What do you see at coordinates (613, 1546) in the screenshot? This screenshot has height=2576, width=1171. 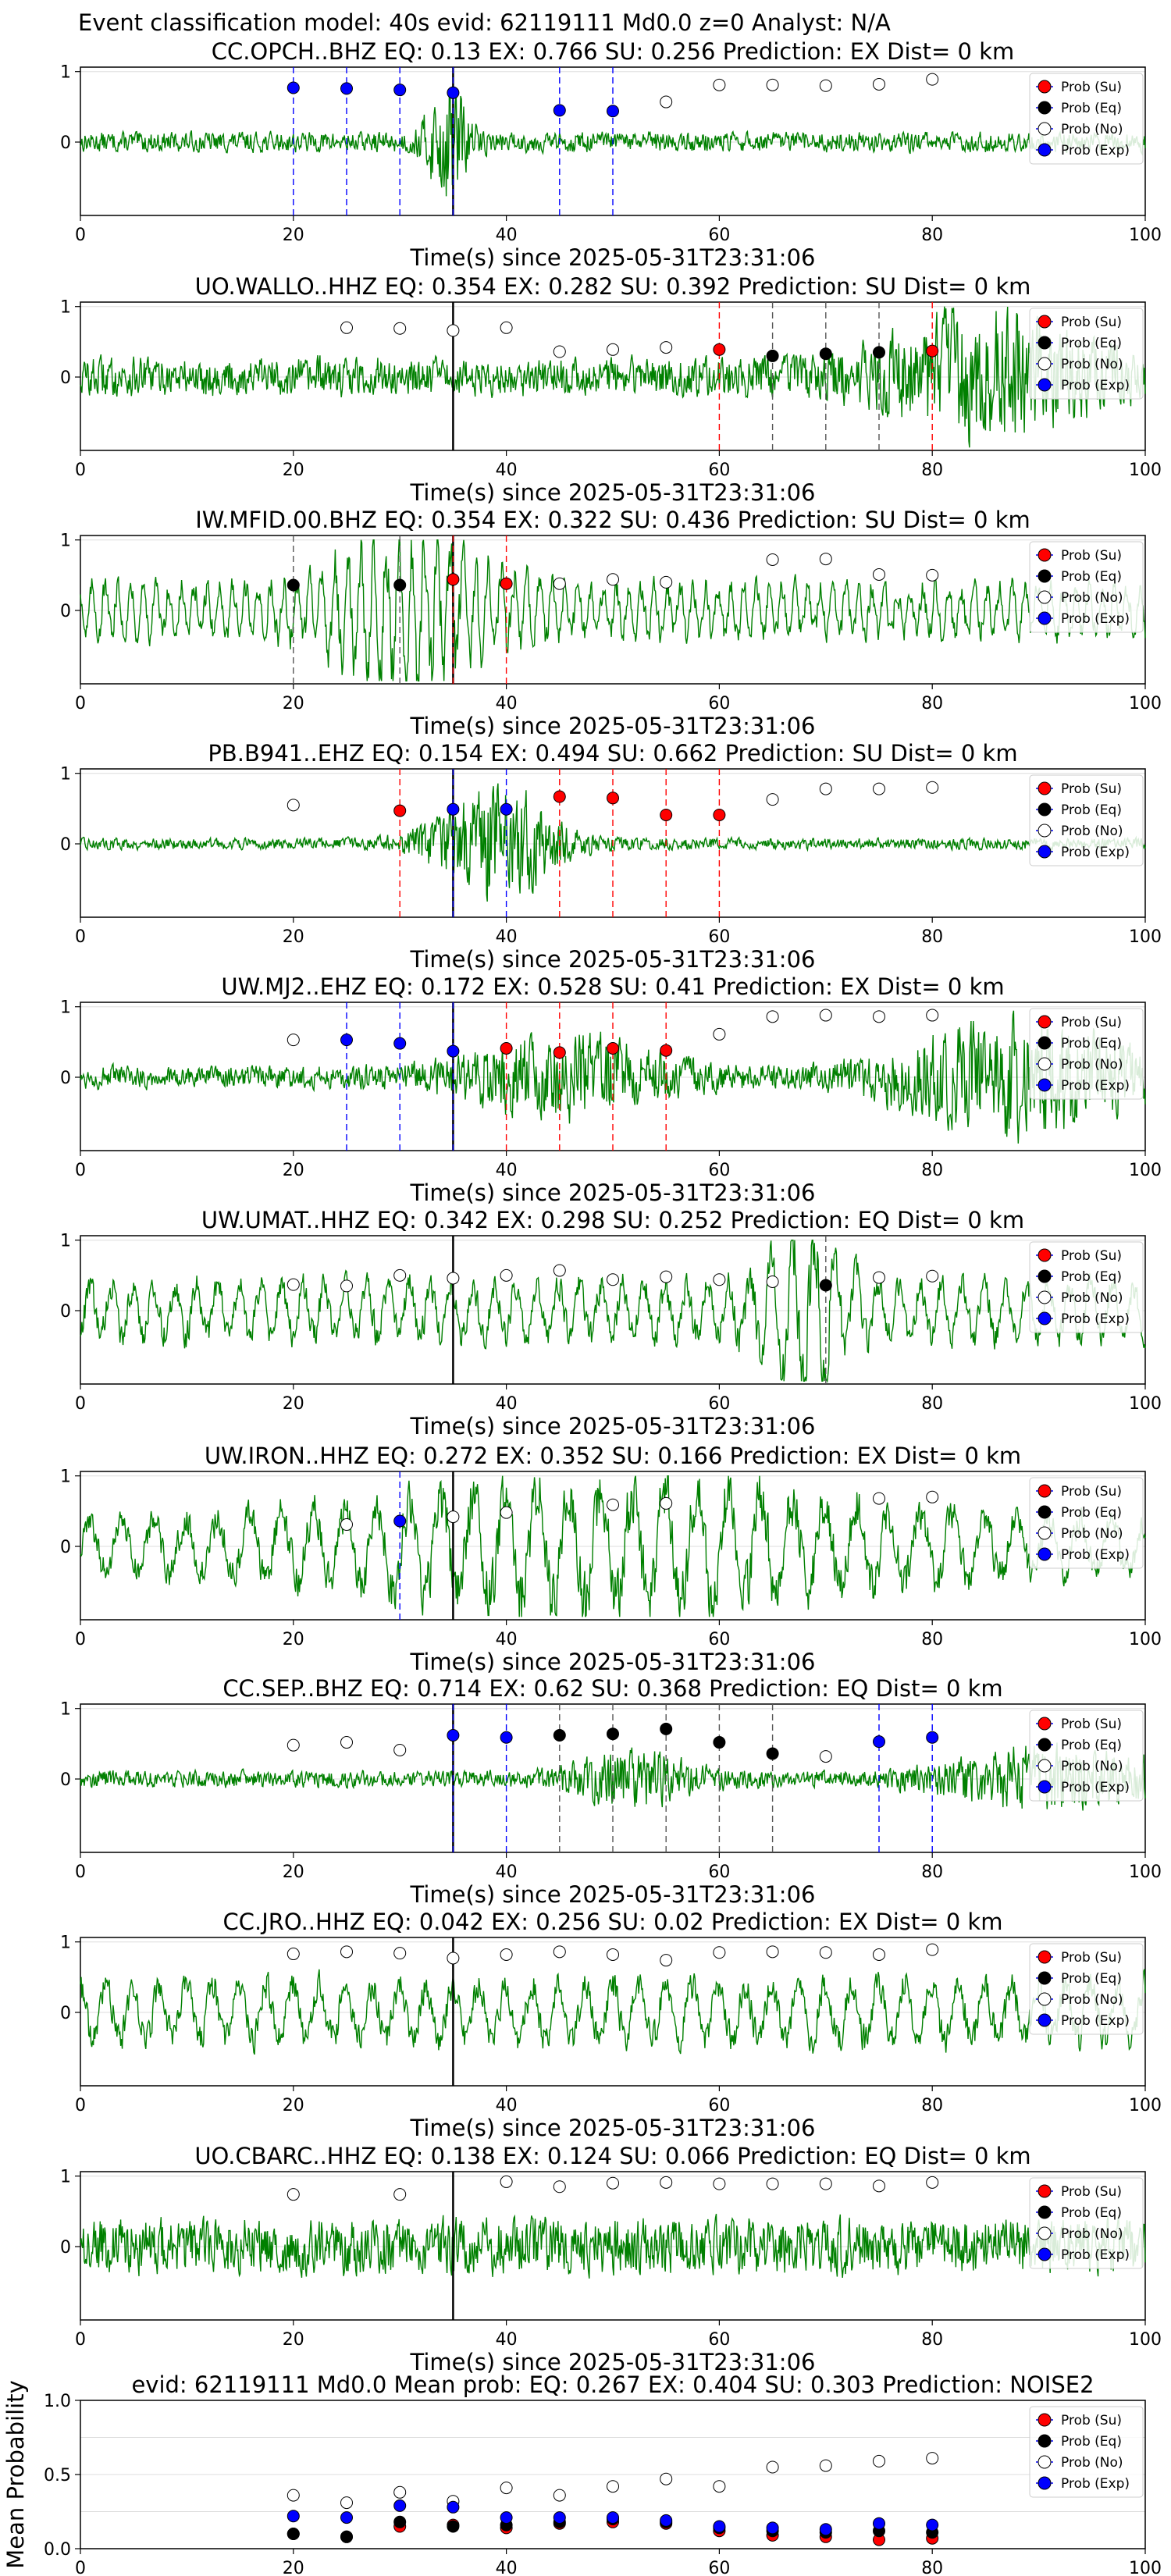 I see `axes-frame` at bounding box center [613, 1546].